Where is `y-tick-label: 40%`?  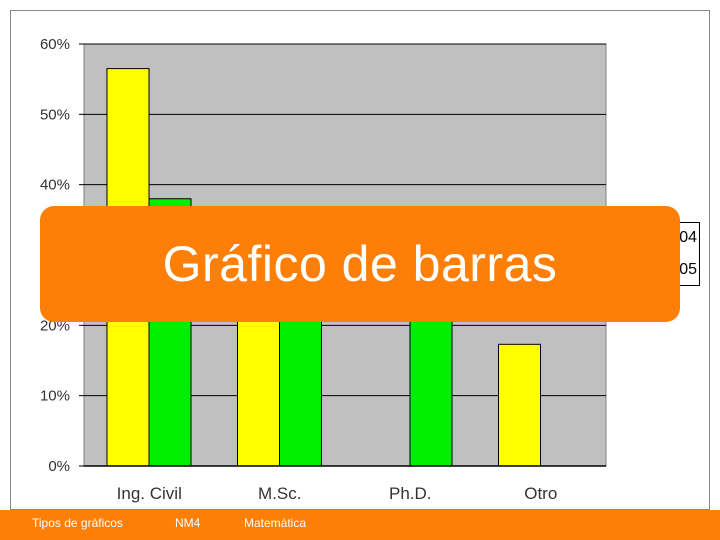 y-tick-label: 40% is located at coordinates (55, 185).